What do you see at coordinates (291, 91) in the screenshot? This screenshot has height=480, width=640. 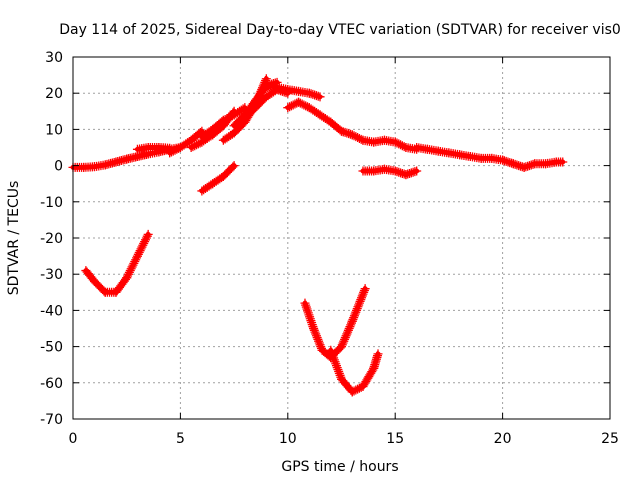 I see `series-peak-top` at bounding box center [291, 91].